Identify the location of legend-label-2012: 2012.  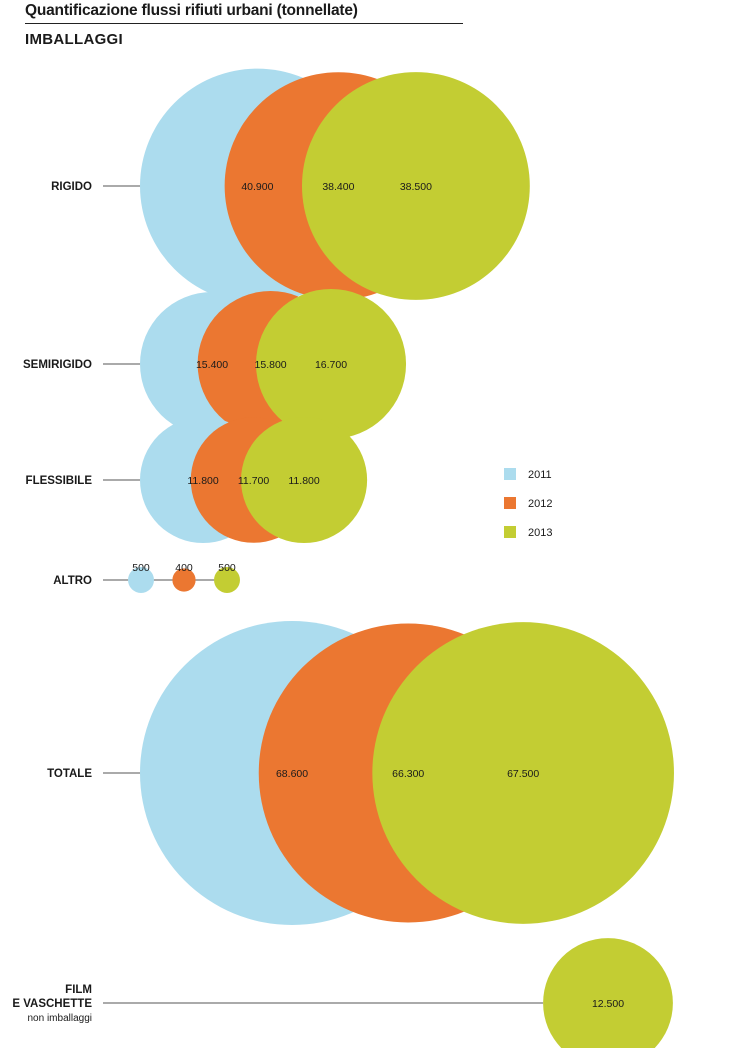
(540, 504).